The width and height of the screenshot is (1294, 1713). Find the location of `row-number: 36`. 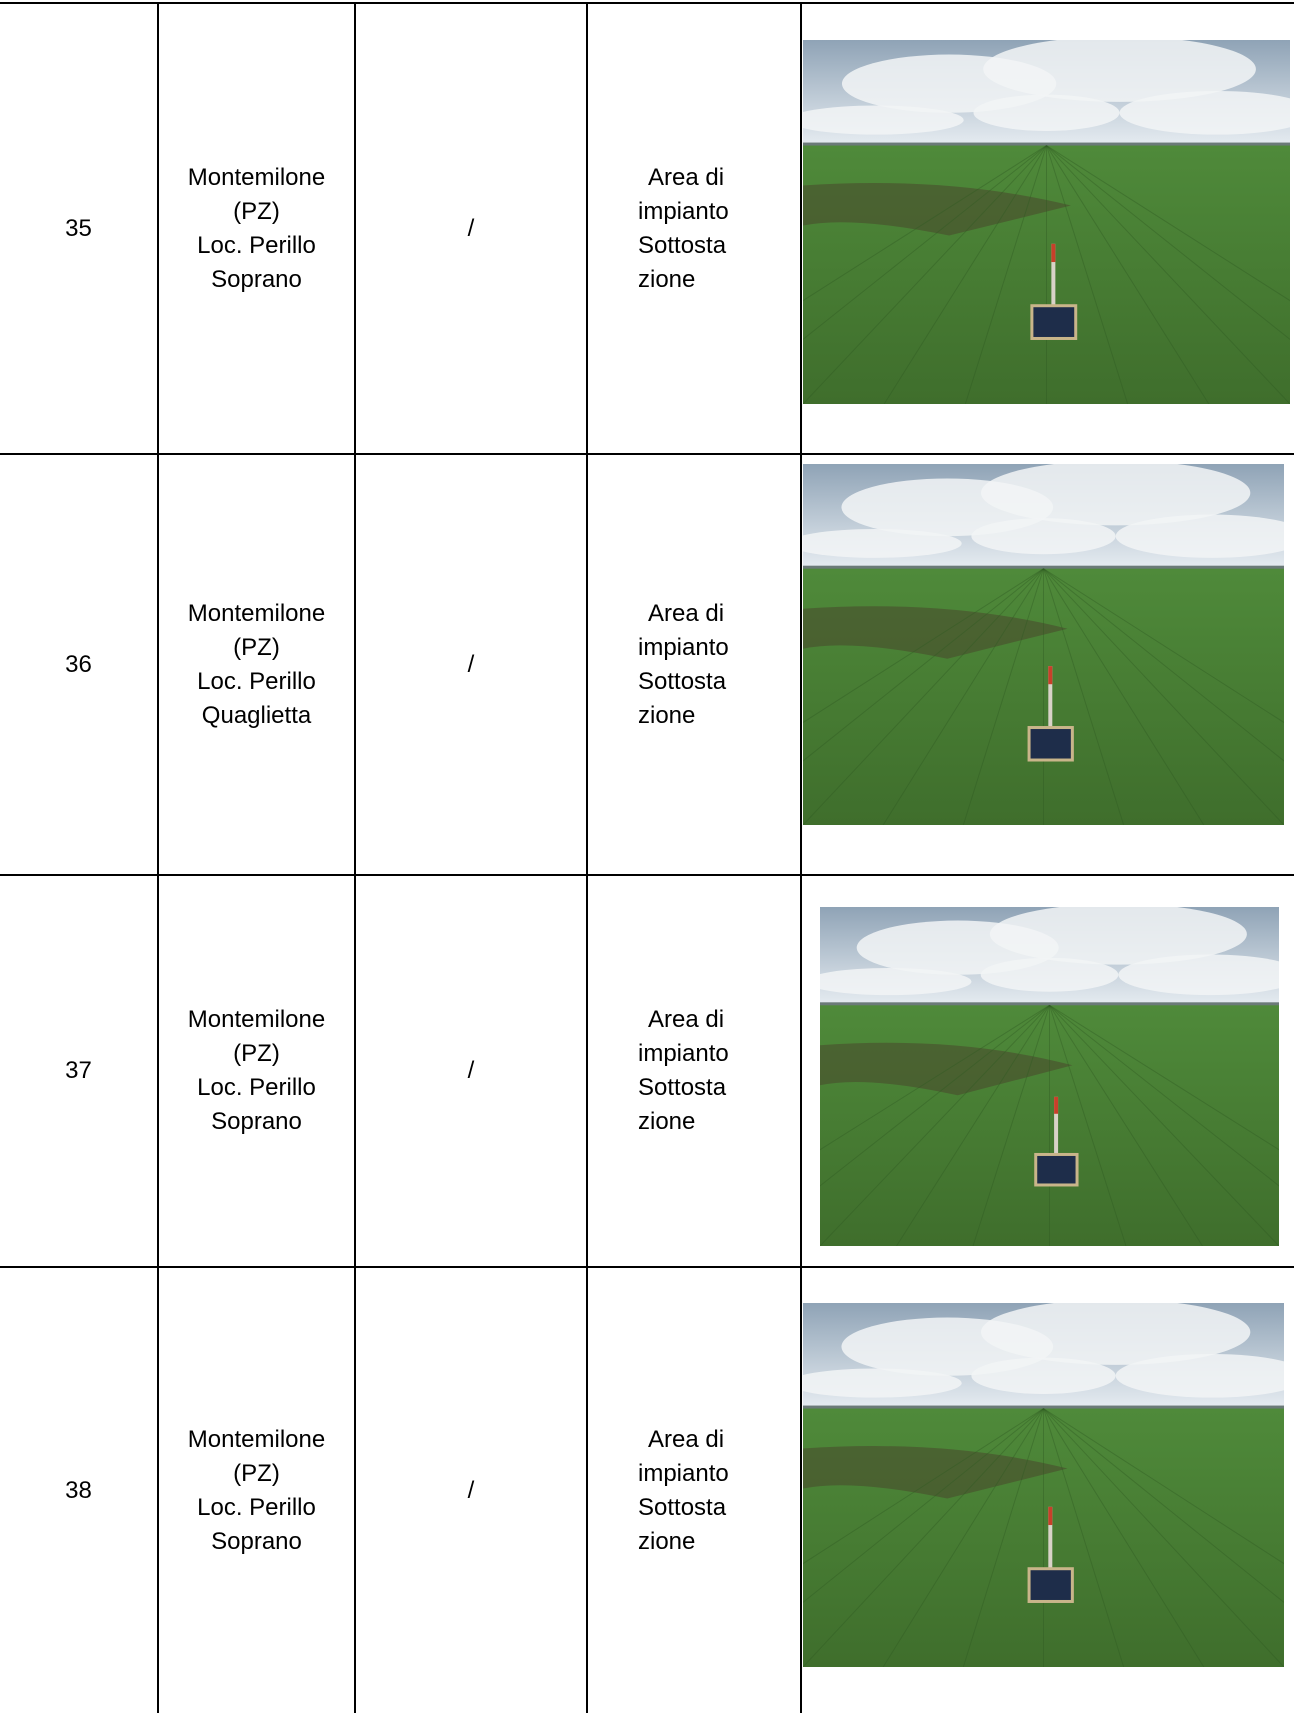

row-number: 36 is located at coordinates (78, 664).